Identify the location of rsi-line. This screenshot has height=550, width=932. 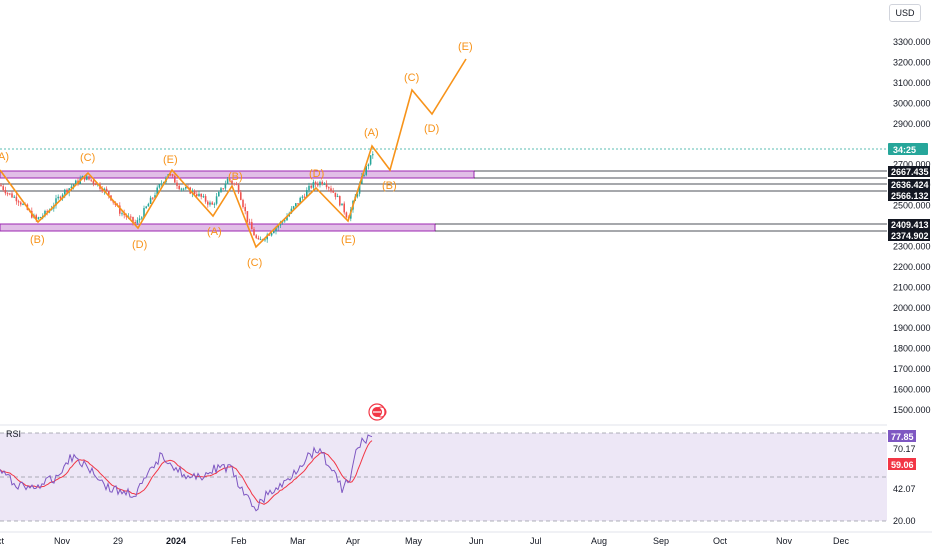
(186, 473).